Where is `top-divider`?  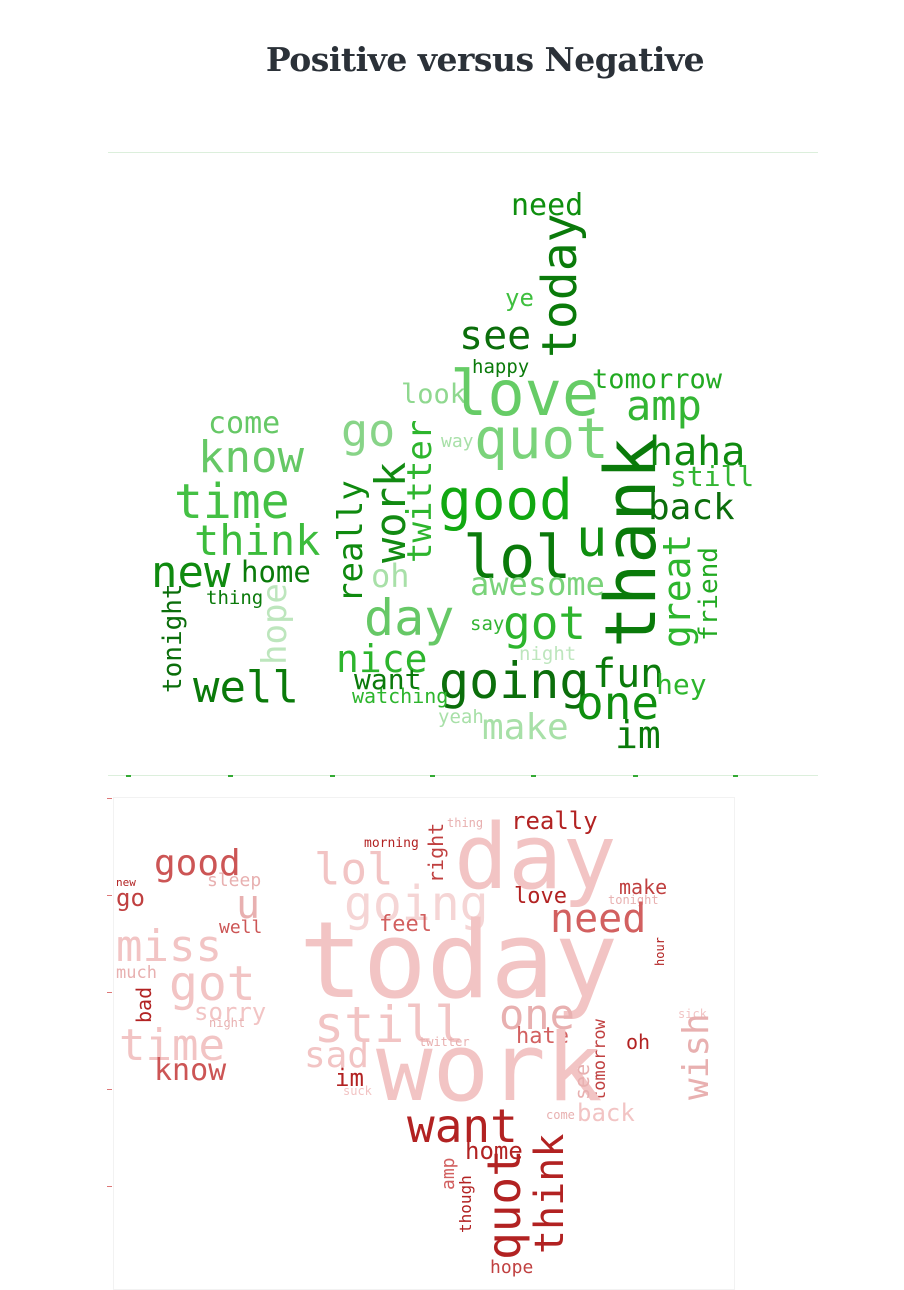
top-divider is located at coordinates (463, 152).